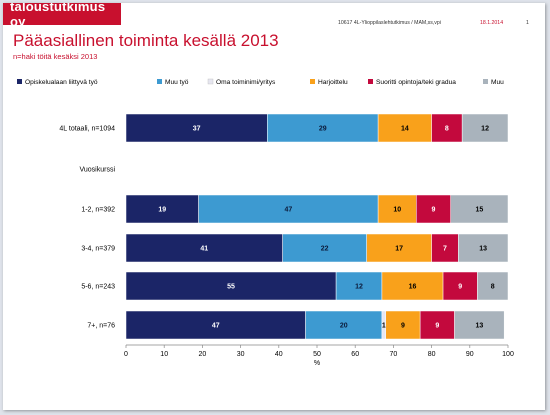 Image resolution: width=550 pixels, height=415 pixels. Describe the element at coordinates (58, 16) in the screenshot. I see `logo-text: taloustutkimus oy` at that location.